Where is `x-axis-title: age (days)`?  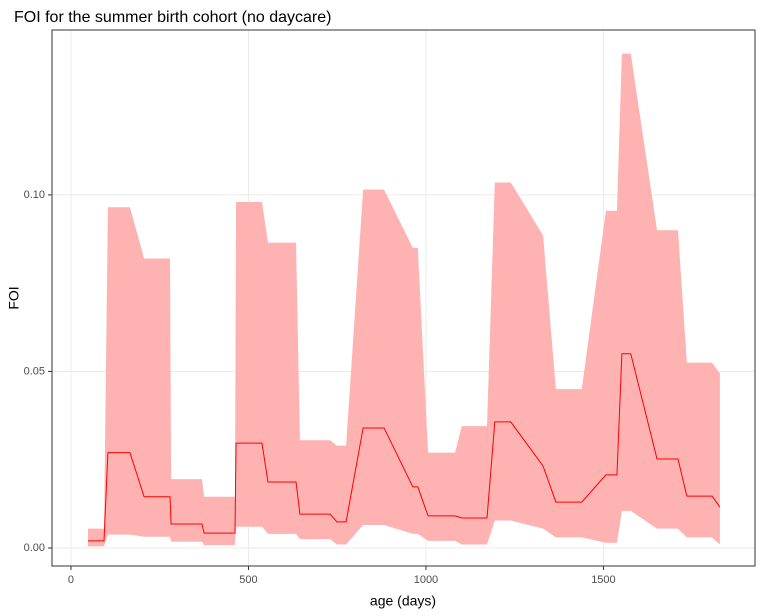
x-axis-title: age (days) is located at coordinates (403, 601).